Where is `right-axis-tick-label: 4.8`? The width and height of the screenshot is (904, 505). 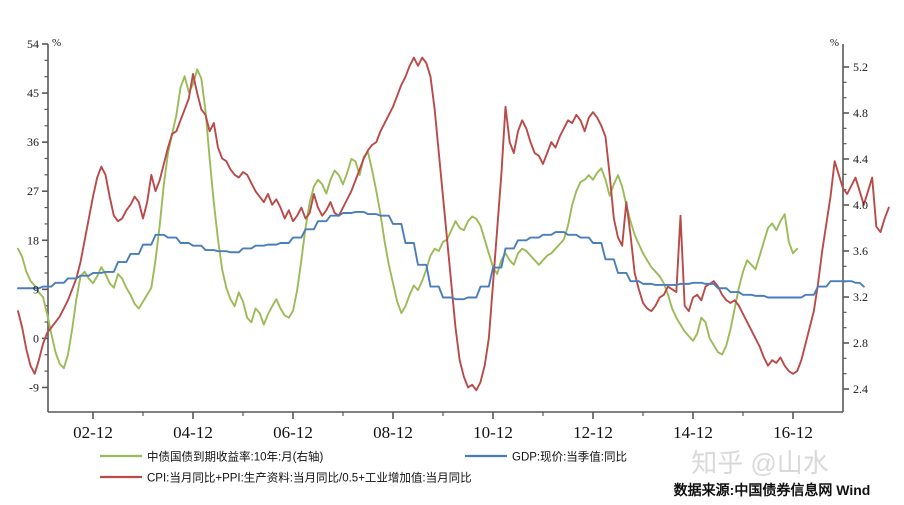 right-axis-tick-label: 4.8 is located at coordinates (860, 113).